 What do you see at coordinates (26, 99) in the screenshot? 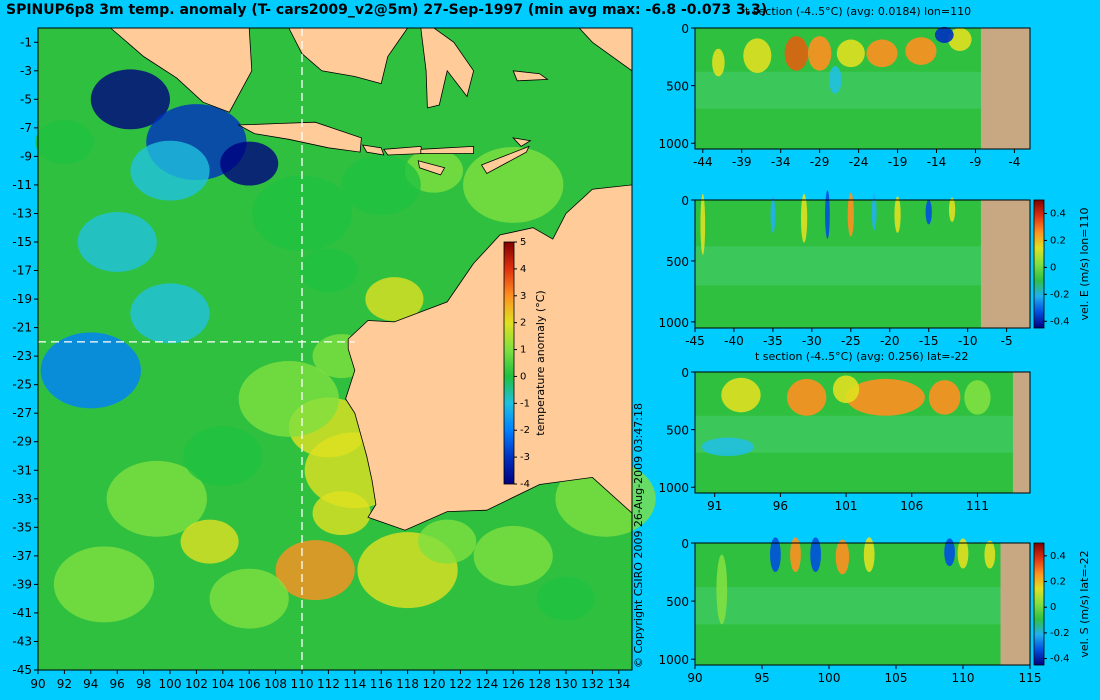
I see `y-tick-label: -5` at bounding box center [26, 99].